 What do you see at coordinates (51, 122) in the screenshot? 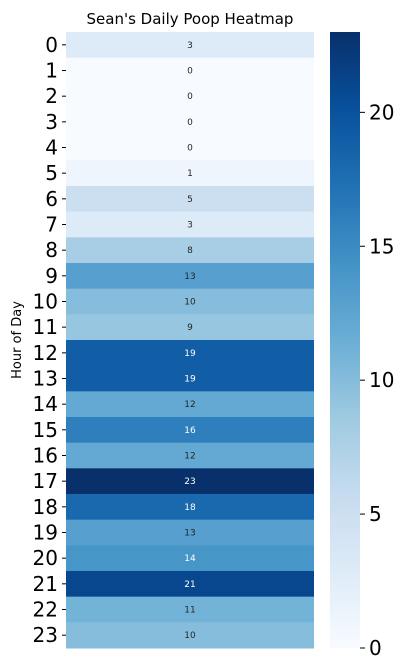
I see `row-tick-label-3: 3` at bounding box center [51, 122].